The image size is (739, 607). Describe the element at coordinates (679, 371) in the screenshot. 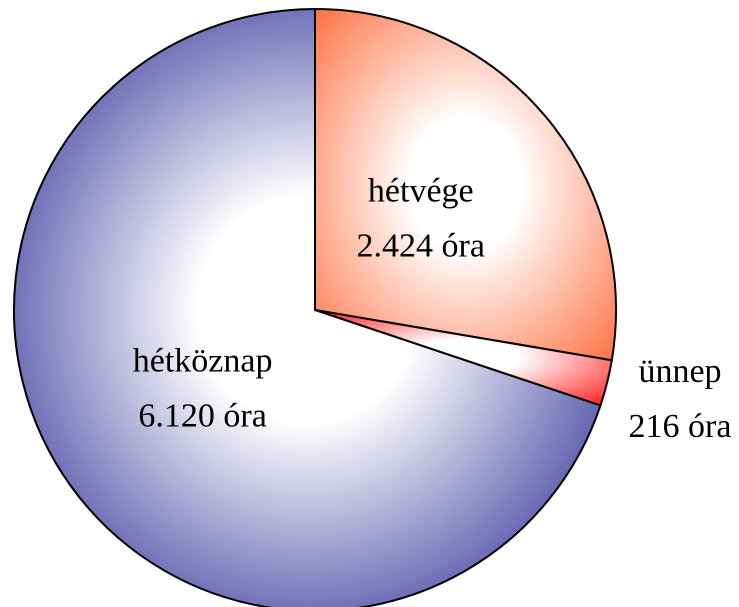

I see `slice-label: ünnep` at that location.